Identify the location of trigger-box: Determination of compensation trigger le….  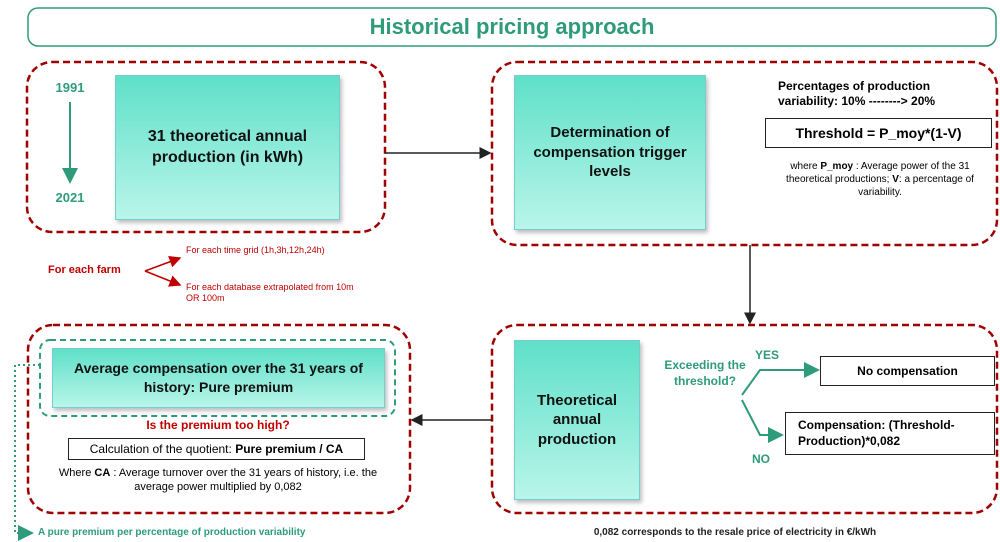
(610, 152).